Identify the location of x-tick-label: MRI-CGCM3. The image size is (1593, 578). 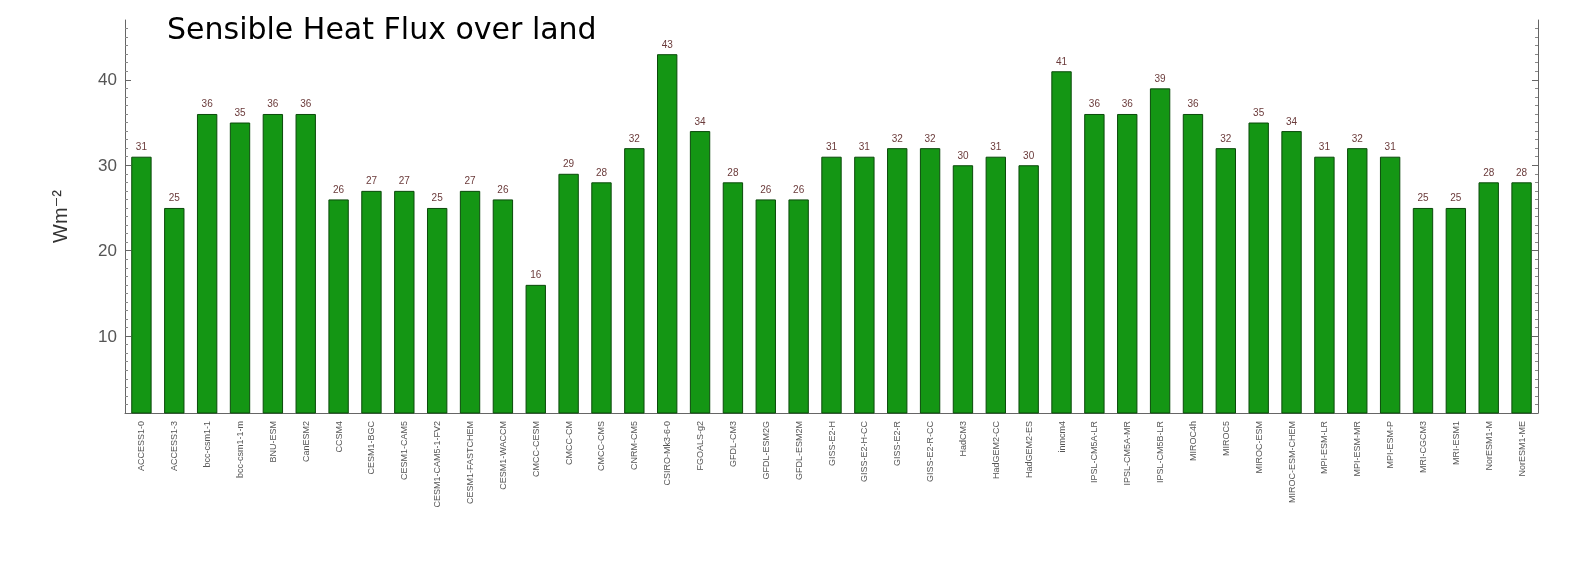
(1422, 447).